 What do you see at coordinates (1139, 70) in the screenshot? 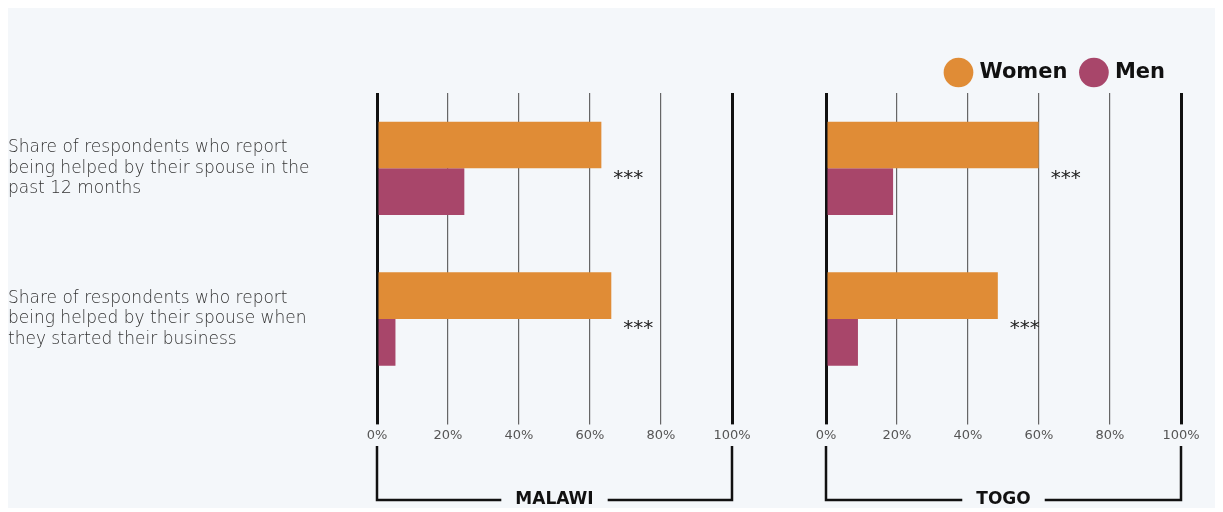
I see `legend-label: Men` at bounding box center [1139, 70].